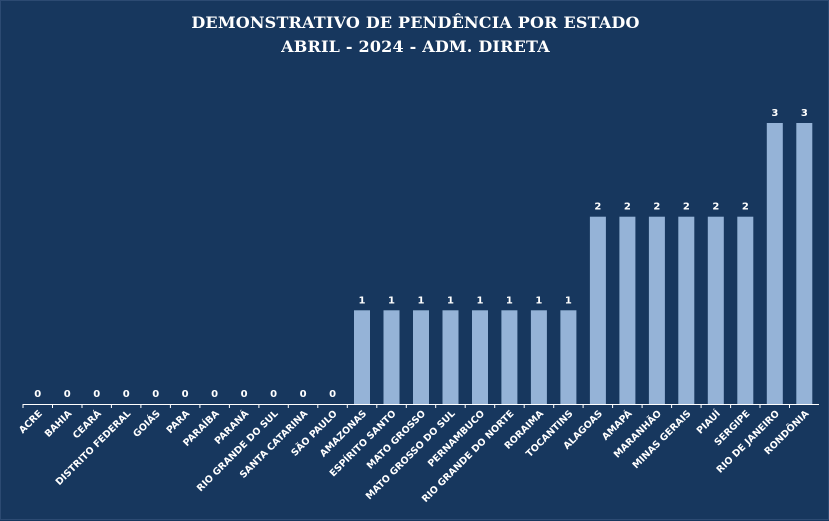 This screenshot has height=521, width=829. I want to click on chart-subtitle: ABRIL - 2024 - ADM. DIRETA, so click(415, 46).